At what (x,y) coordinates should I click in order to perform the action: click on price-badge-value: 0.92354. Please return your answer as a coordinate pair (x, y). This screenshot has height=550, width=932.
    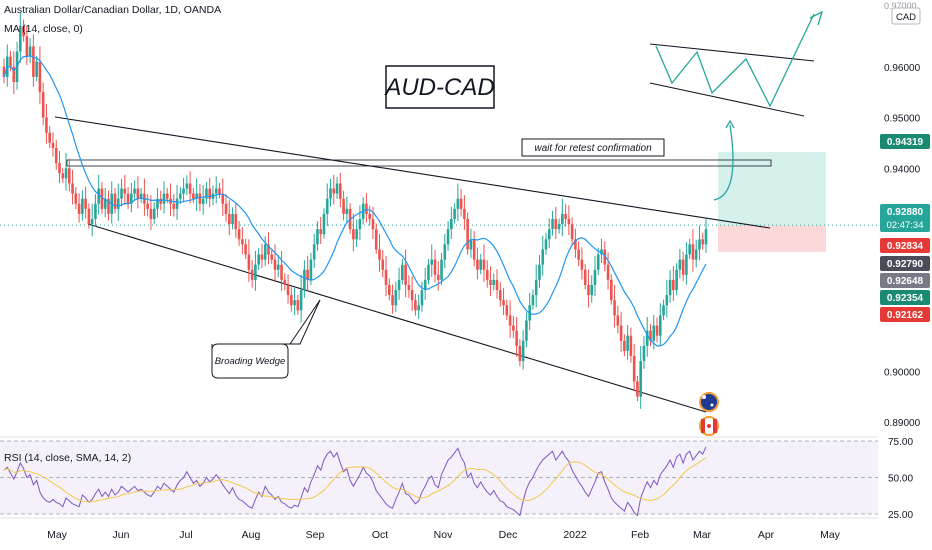
    Looking at the image, I should click on (905, 298).